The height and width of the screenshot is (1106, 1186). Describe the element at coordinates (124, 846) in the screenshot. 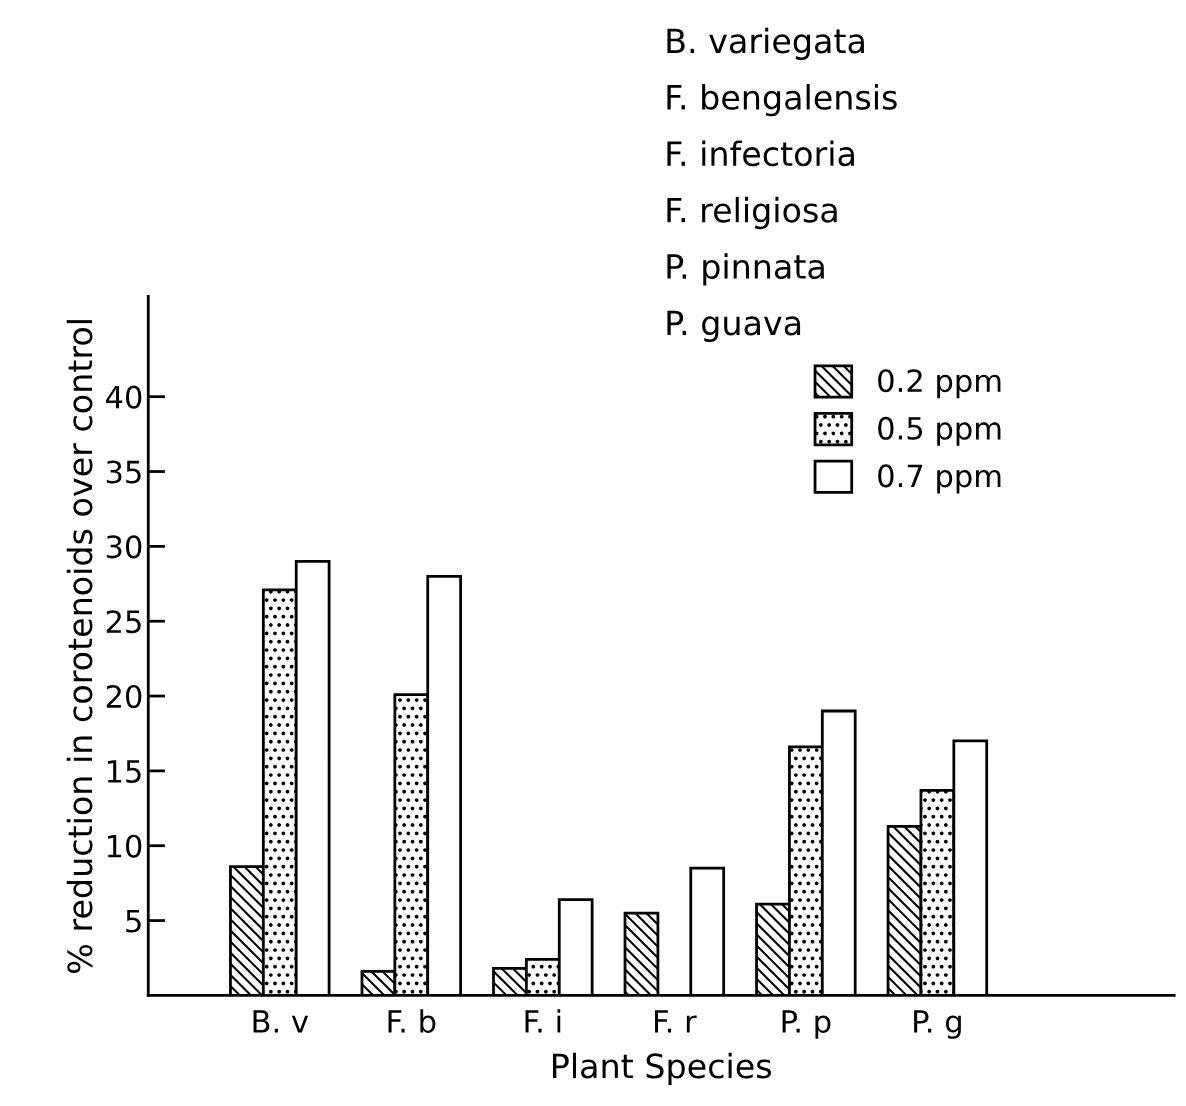

I see `y-tick-label: 10` at that location.